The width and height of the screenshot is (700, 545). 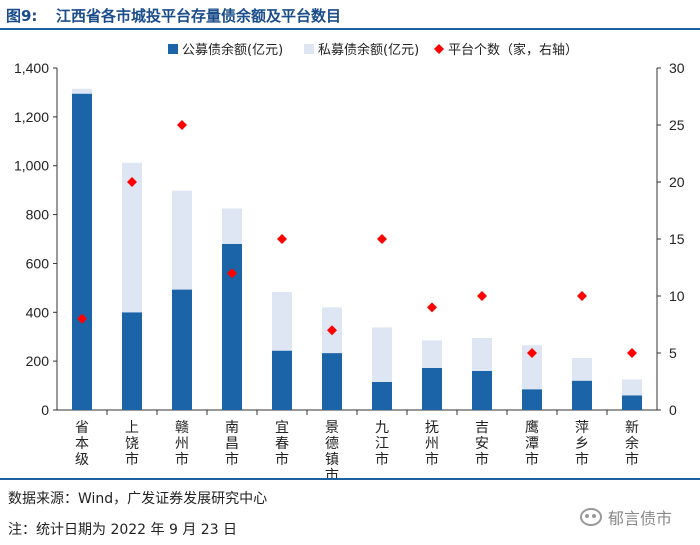 I want to click on watermark-text: 郁言债市, so click(x=640, y=518).